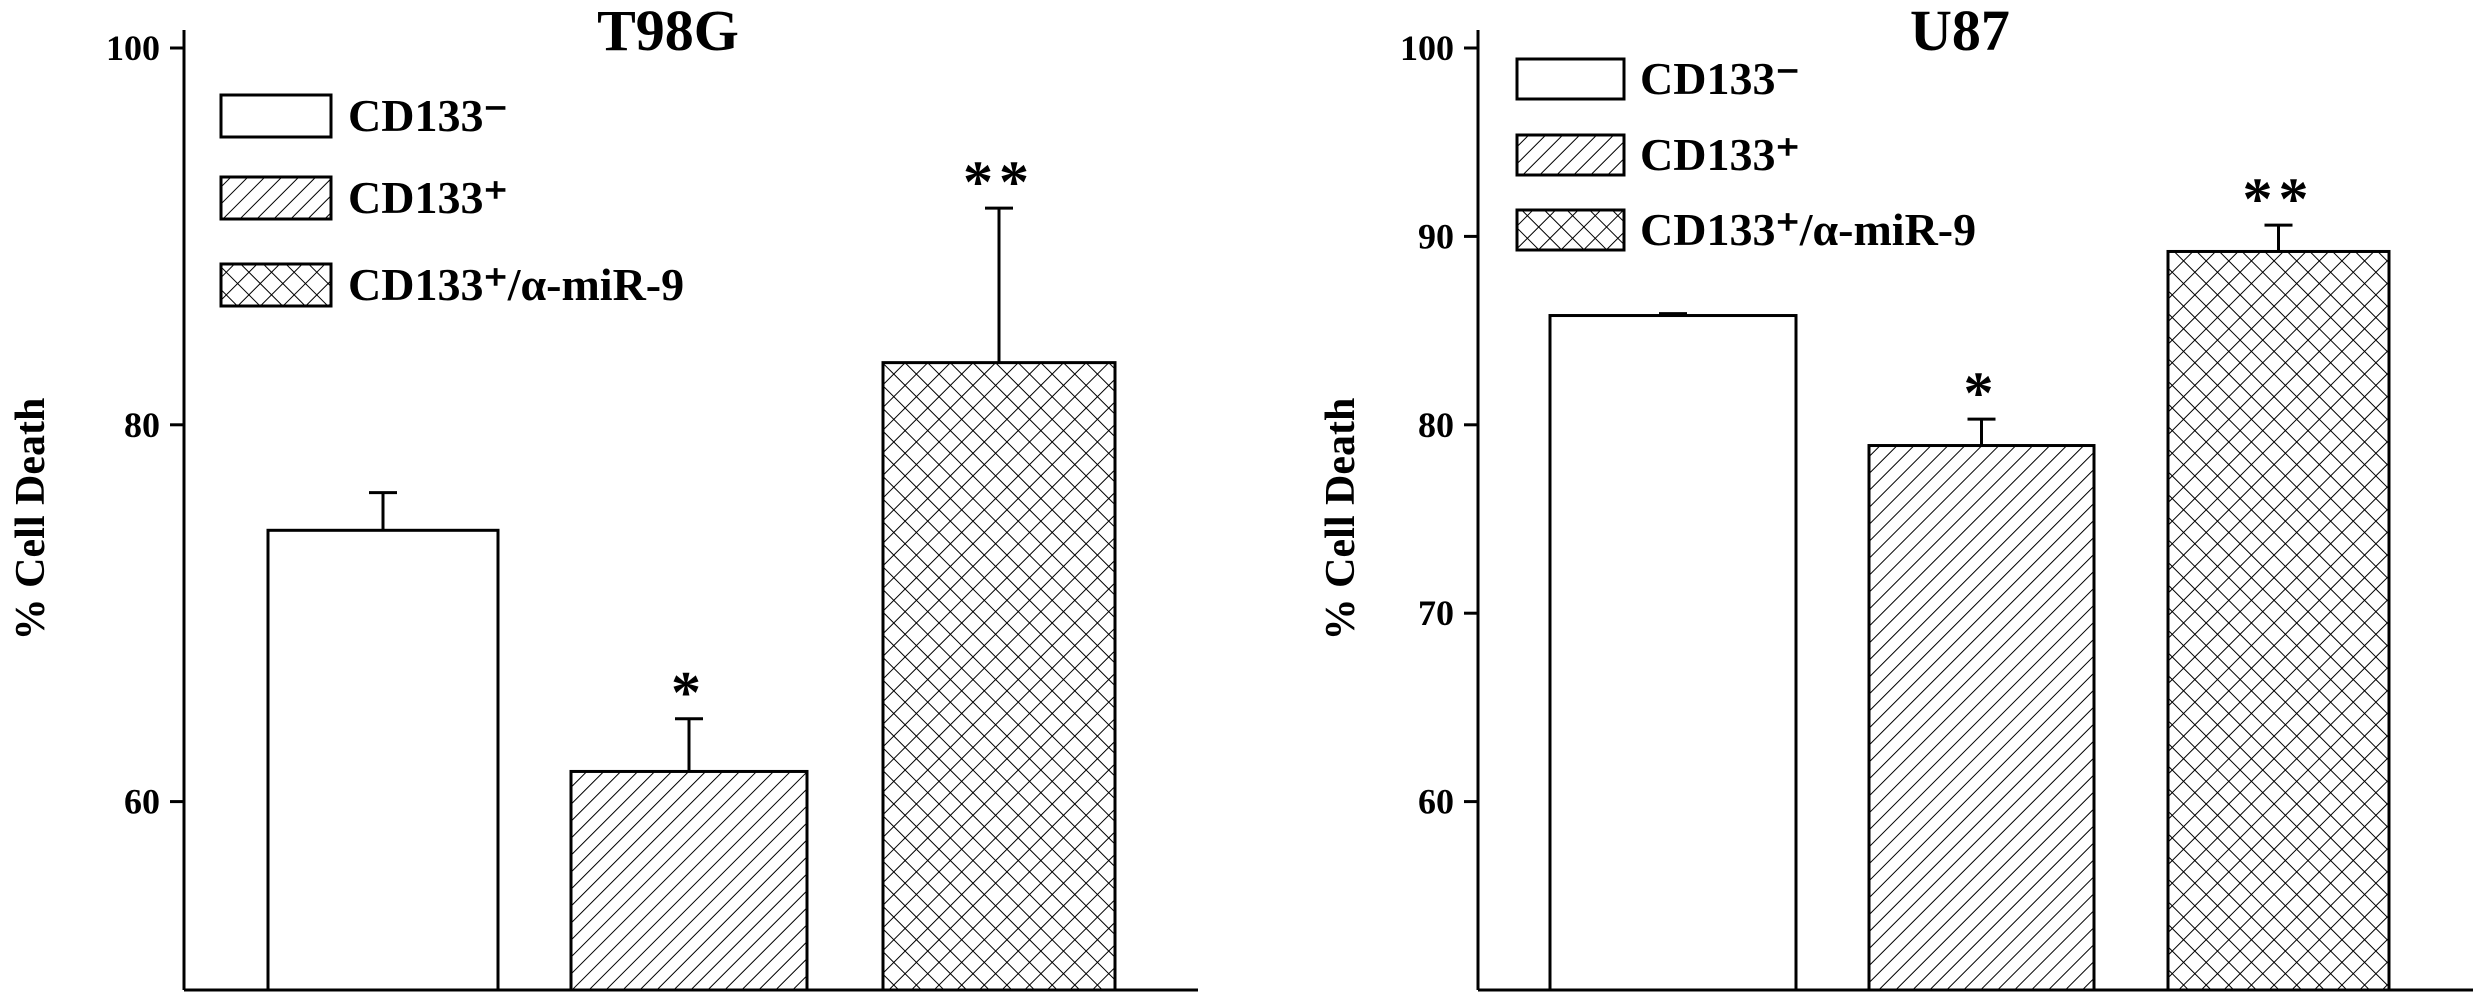 The image size is (2473, 996). What do you see at coordinates (1436, 236) in the screenshot?
I see `y-tick-label: 90` at bounding box center [1436, 236].